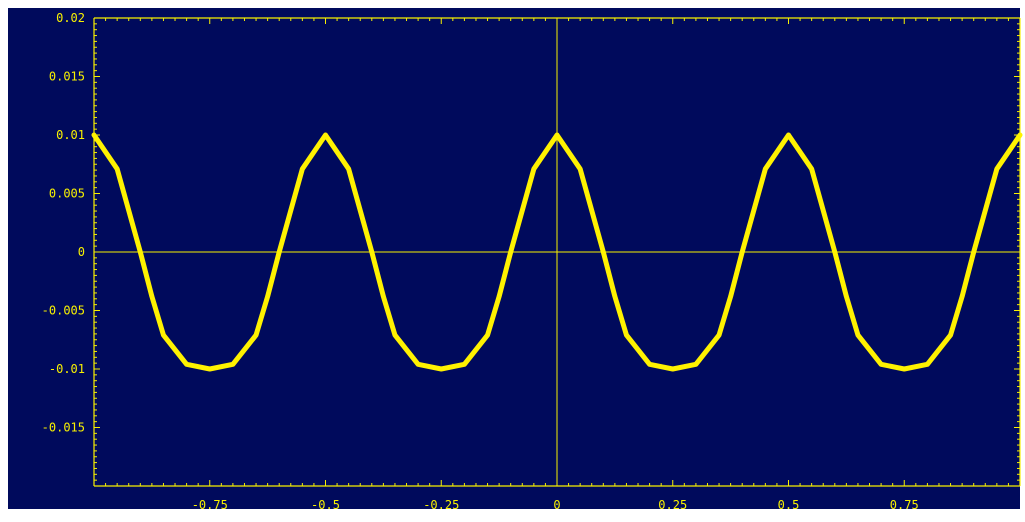  I want to click on y-tick-label: 0.01, so click(70, 135).